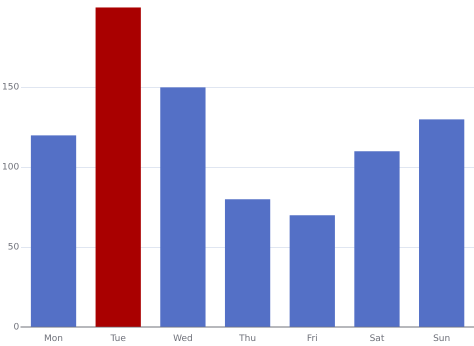  What do you see at coordinates (118, 339) in the screenshot?
I see `x-tick-label: Tue` at bounding box center [118, 339].